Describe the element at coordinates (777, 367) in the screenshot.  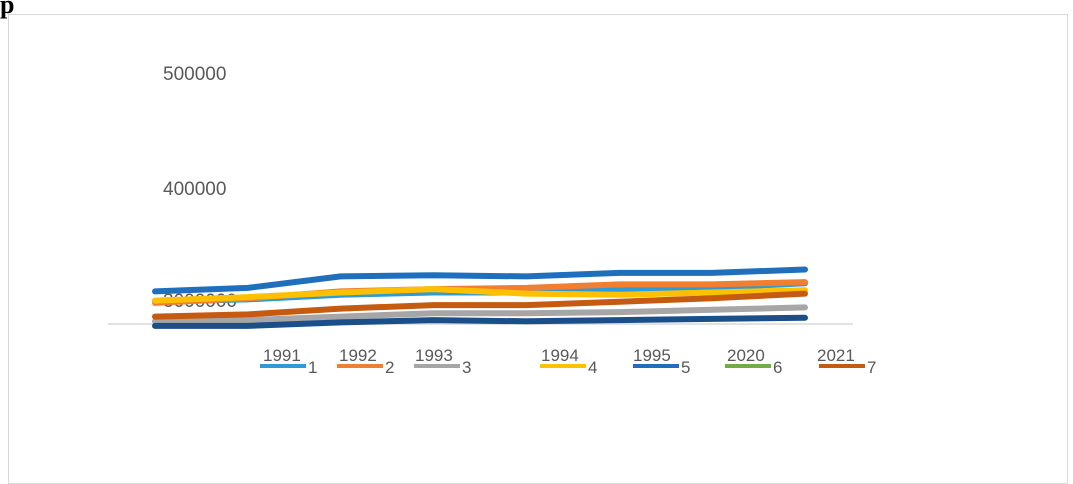
I see `legend-label: 6` at that location.